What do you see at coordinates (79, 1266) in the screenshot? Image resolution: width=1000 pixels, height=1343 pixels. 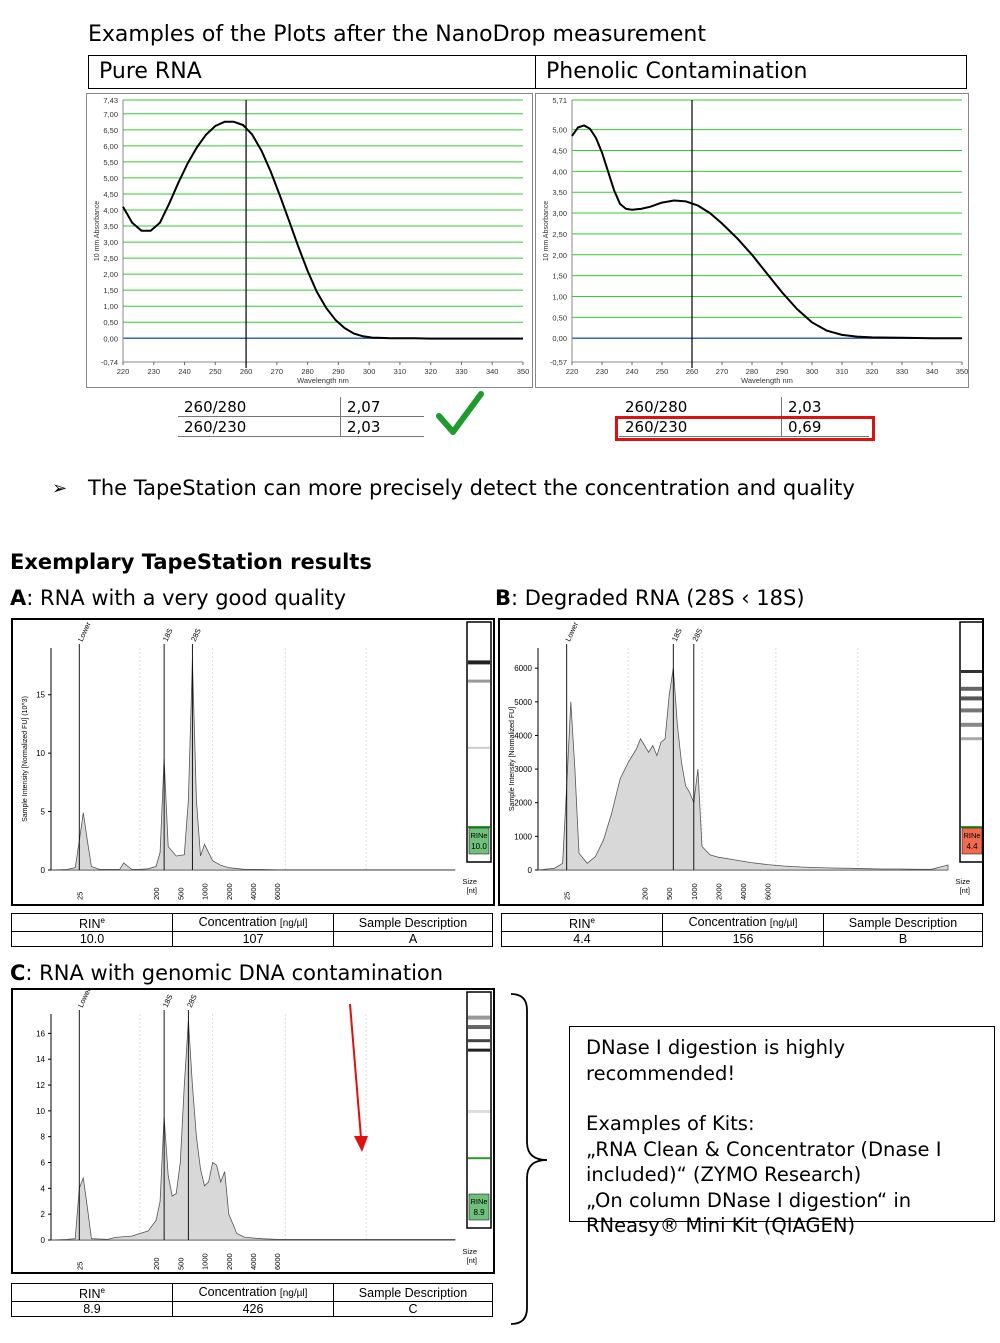 I see `x-tick-label: 25` at bounding box center [79, 1266].